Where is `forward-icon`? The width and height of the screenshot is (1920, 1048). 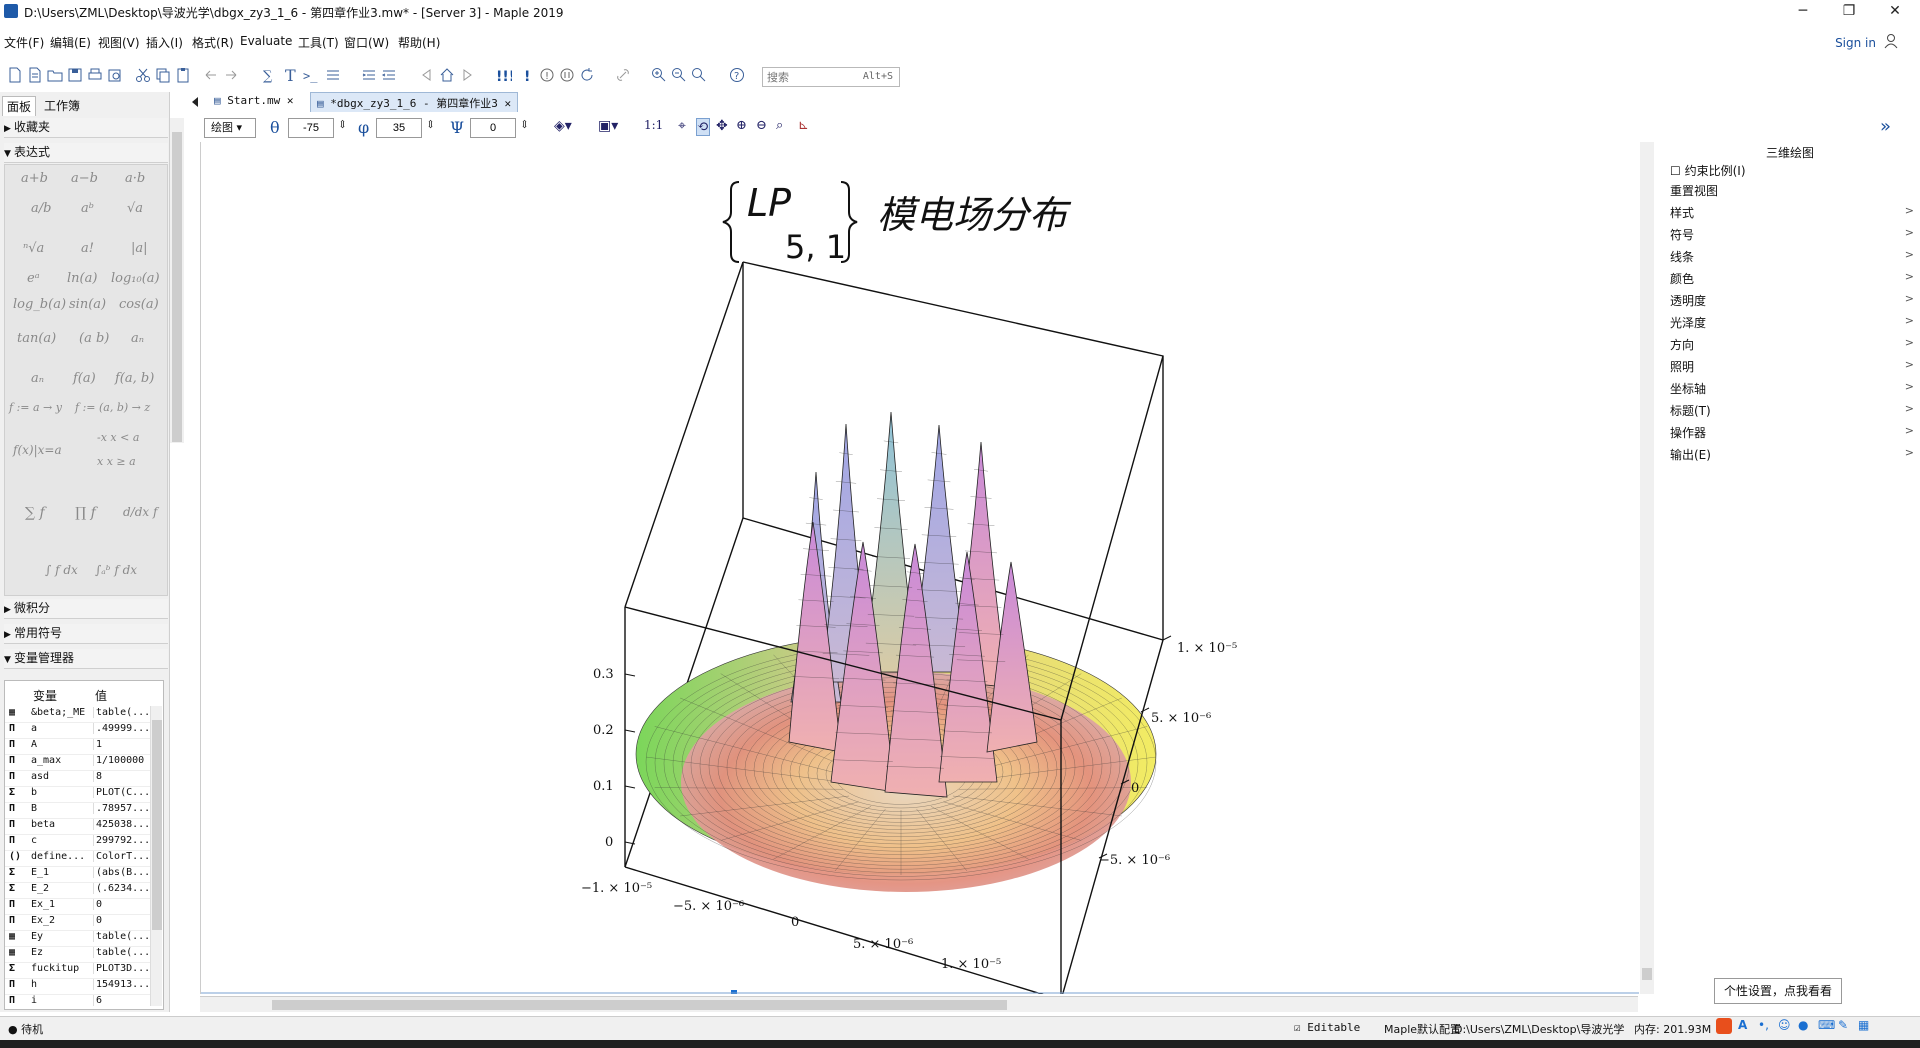 forward-icon is located at coordinates (467, 75).